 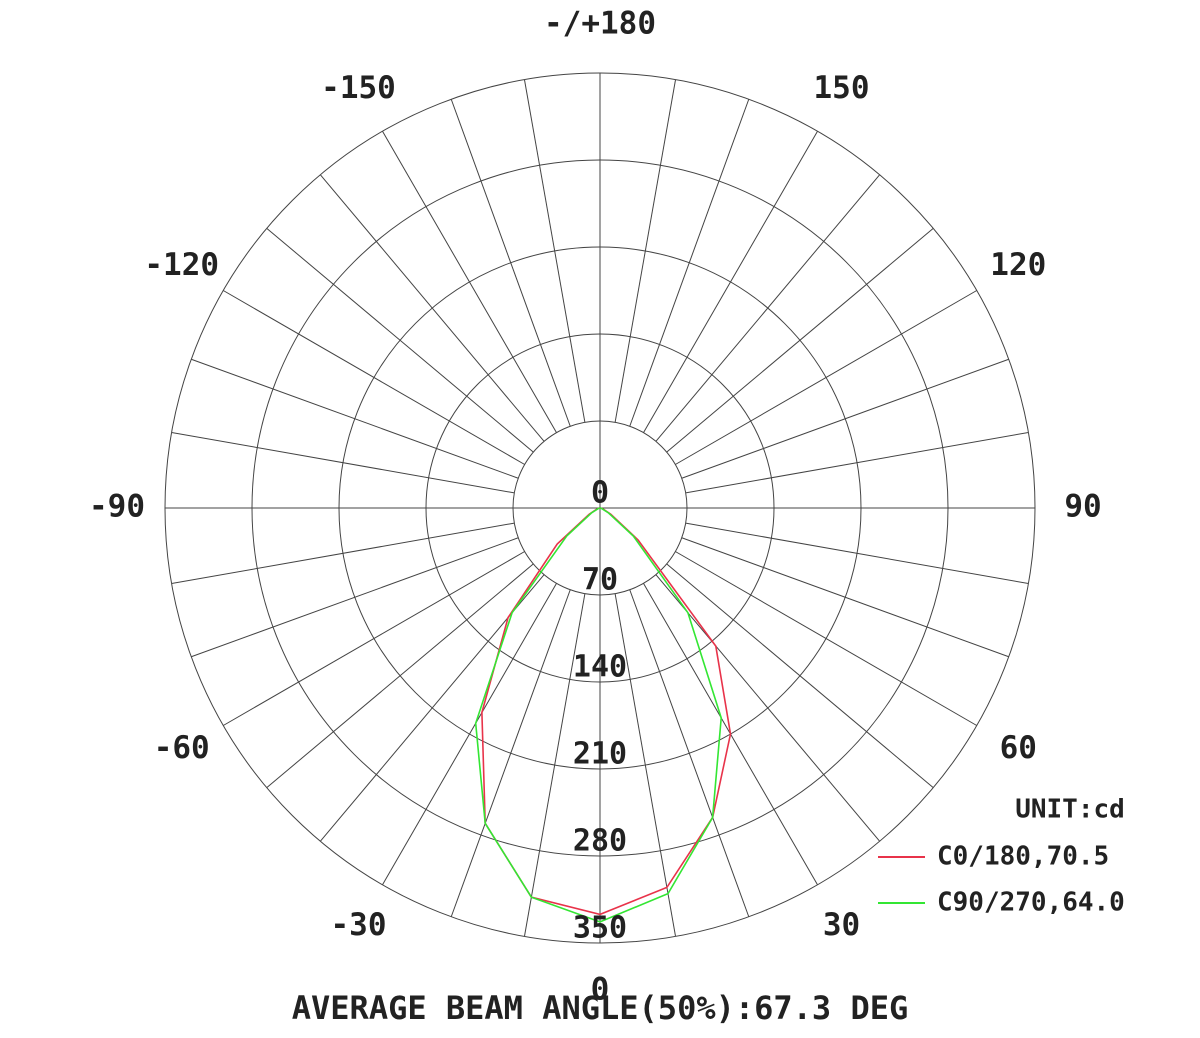 What do you see at coordinates (600, 990) in the screenshot?
I see `angle-tick-label: 0` at bounding box center [600, 990].